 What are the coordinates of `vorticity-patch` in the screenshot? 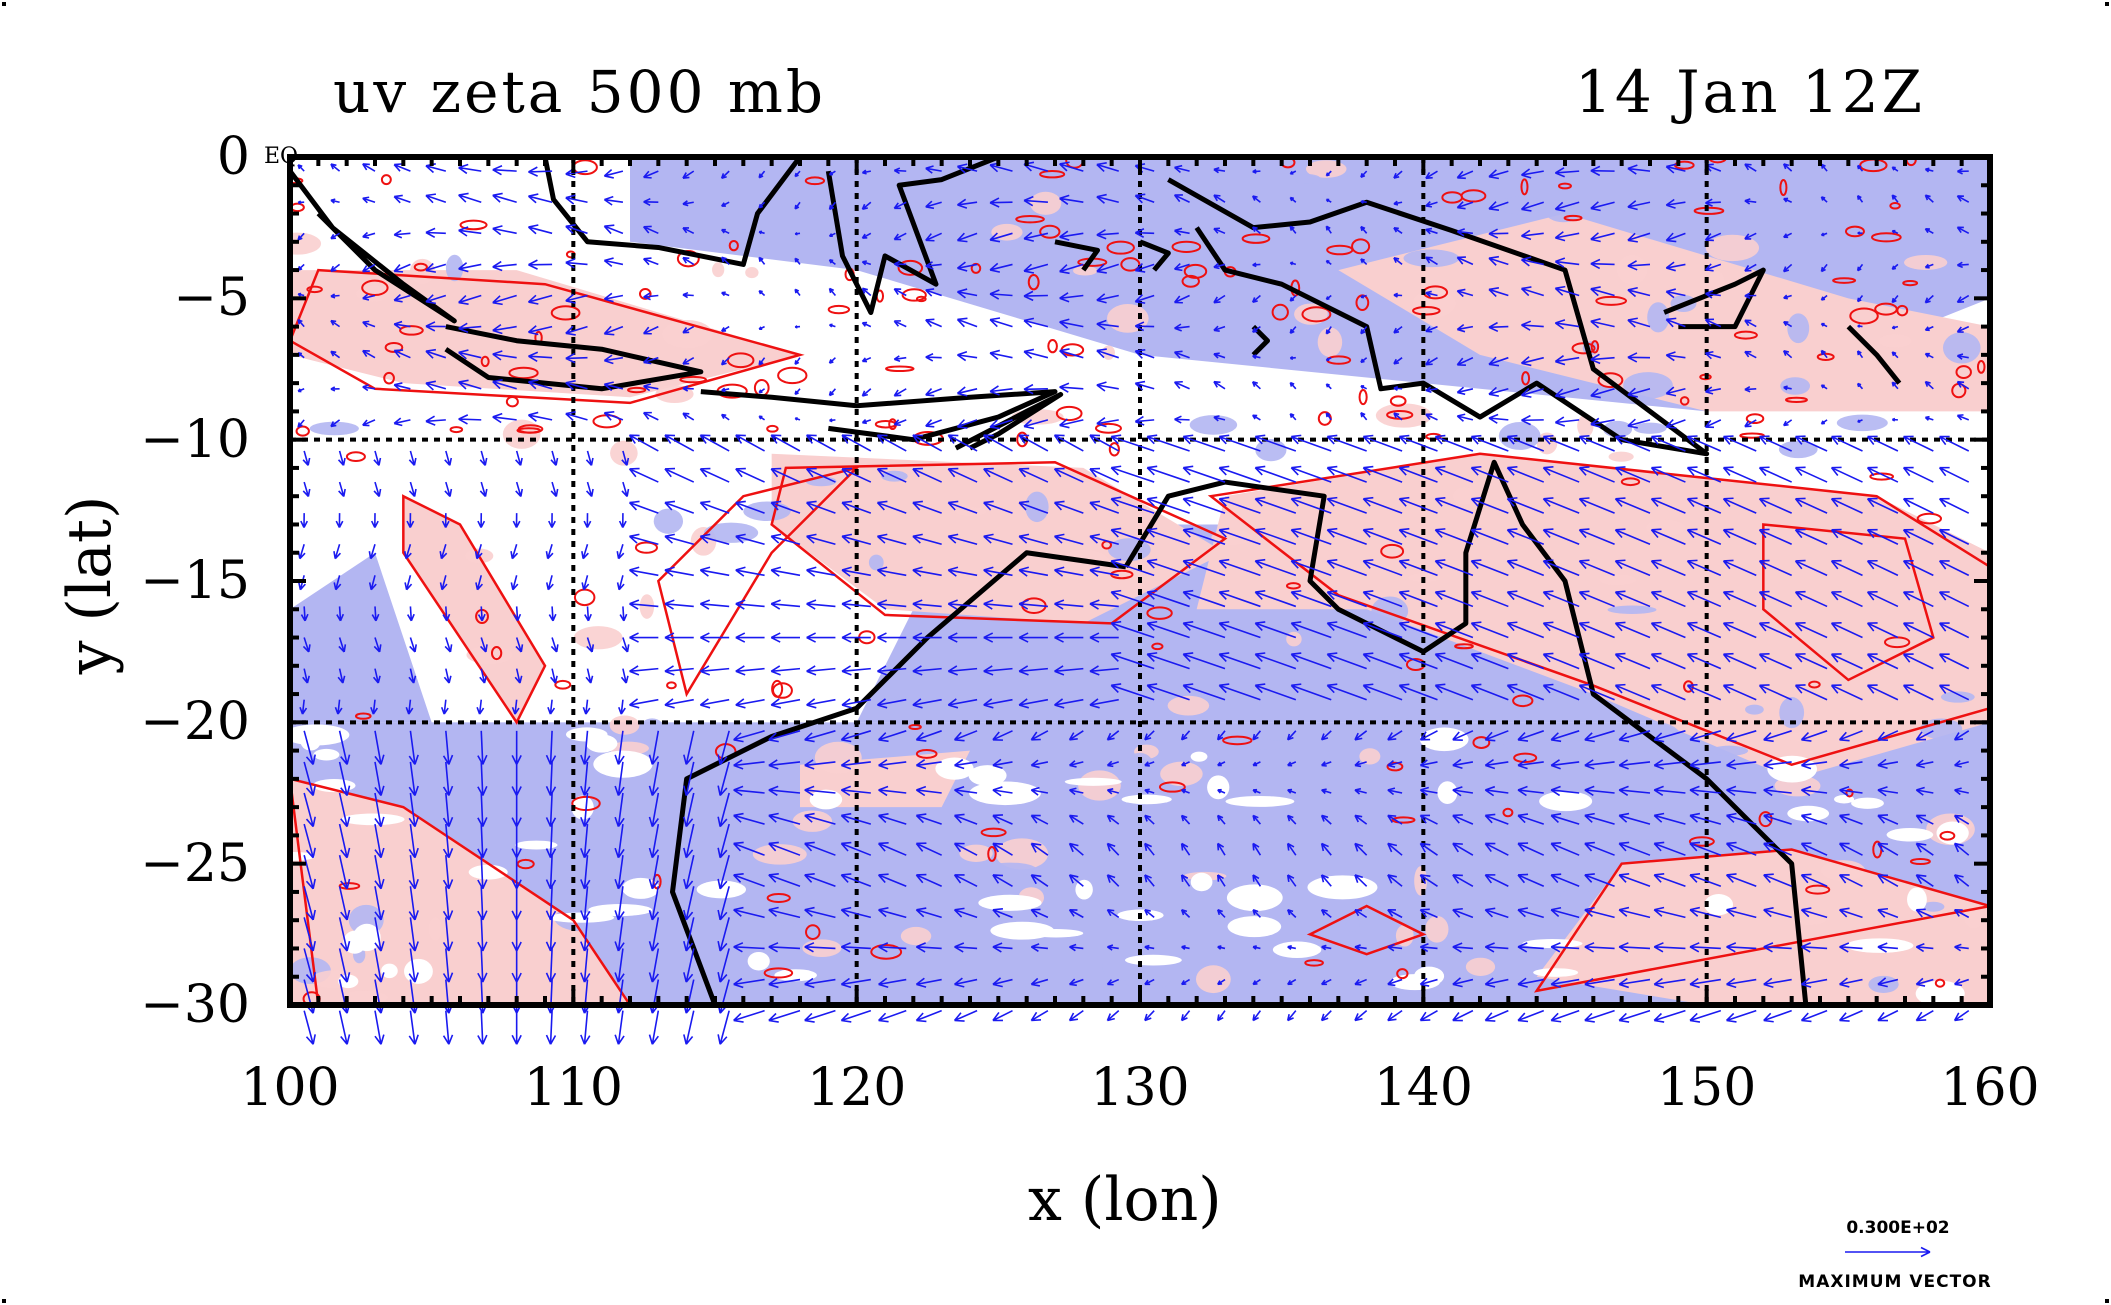 It's located at (876, 562).